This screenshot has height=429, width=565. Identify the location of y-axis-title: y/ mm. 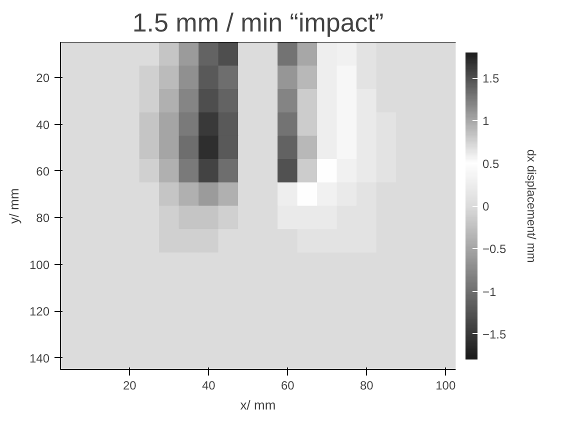
(14, 206).